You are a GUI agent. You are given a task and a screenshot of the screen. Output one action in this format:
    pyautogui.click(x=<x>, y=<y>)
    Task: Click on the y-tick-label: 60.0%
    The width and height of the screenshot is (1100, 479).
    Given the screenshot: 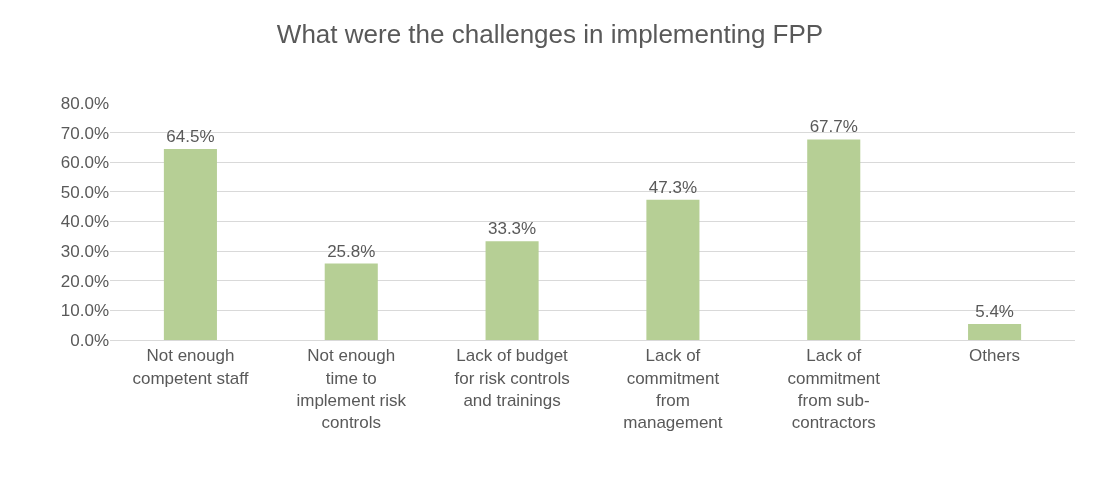 What is the action you would take?
    pyautogui.click(x=84, y=163)
    